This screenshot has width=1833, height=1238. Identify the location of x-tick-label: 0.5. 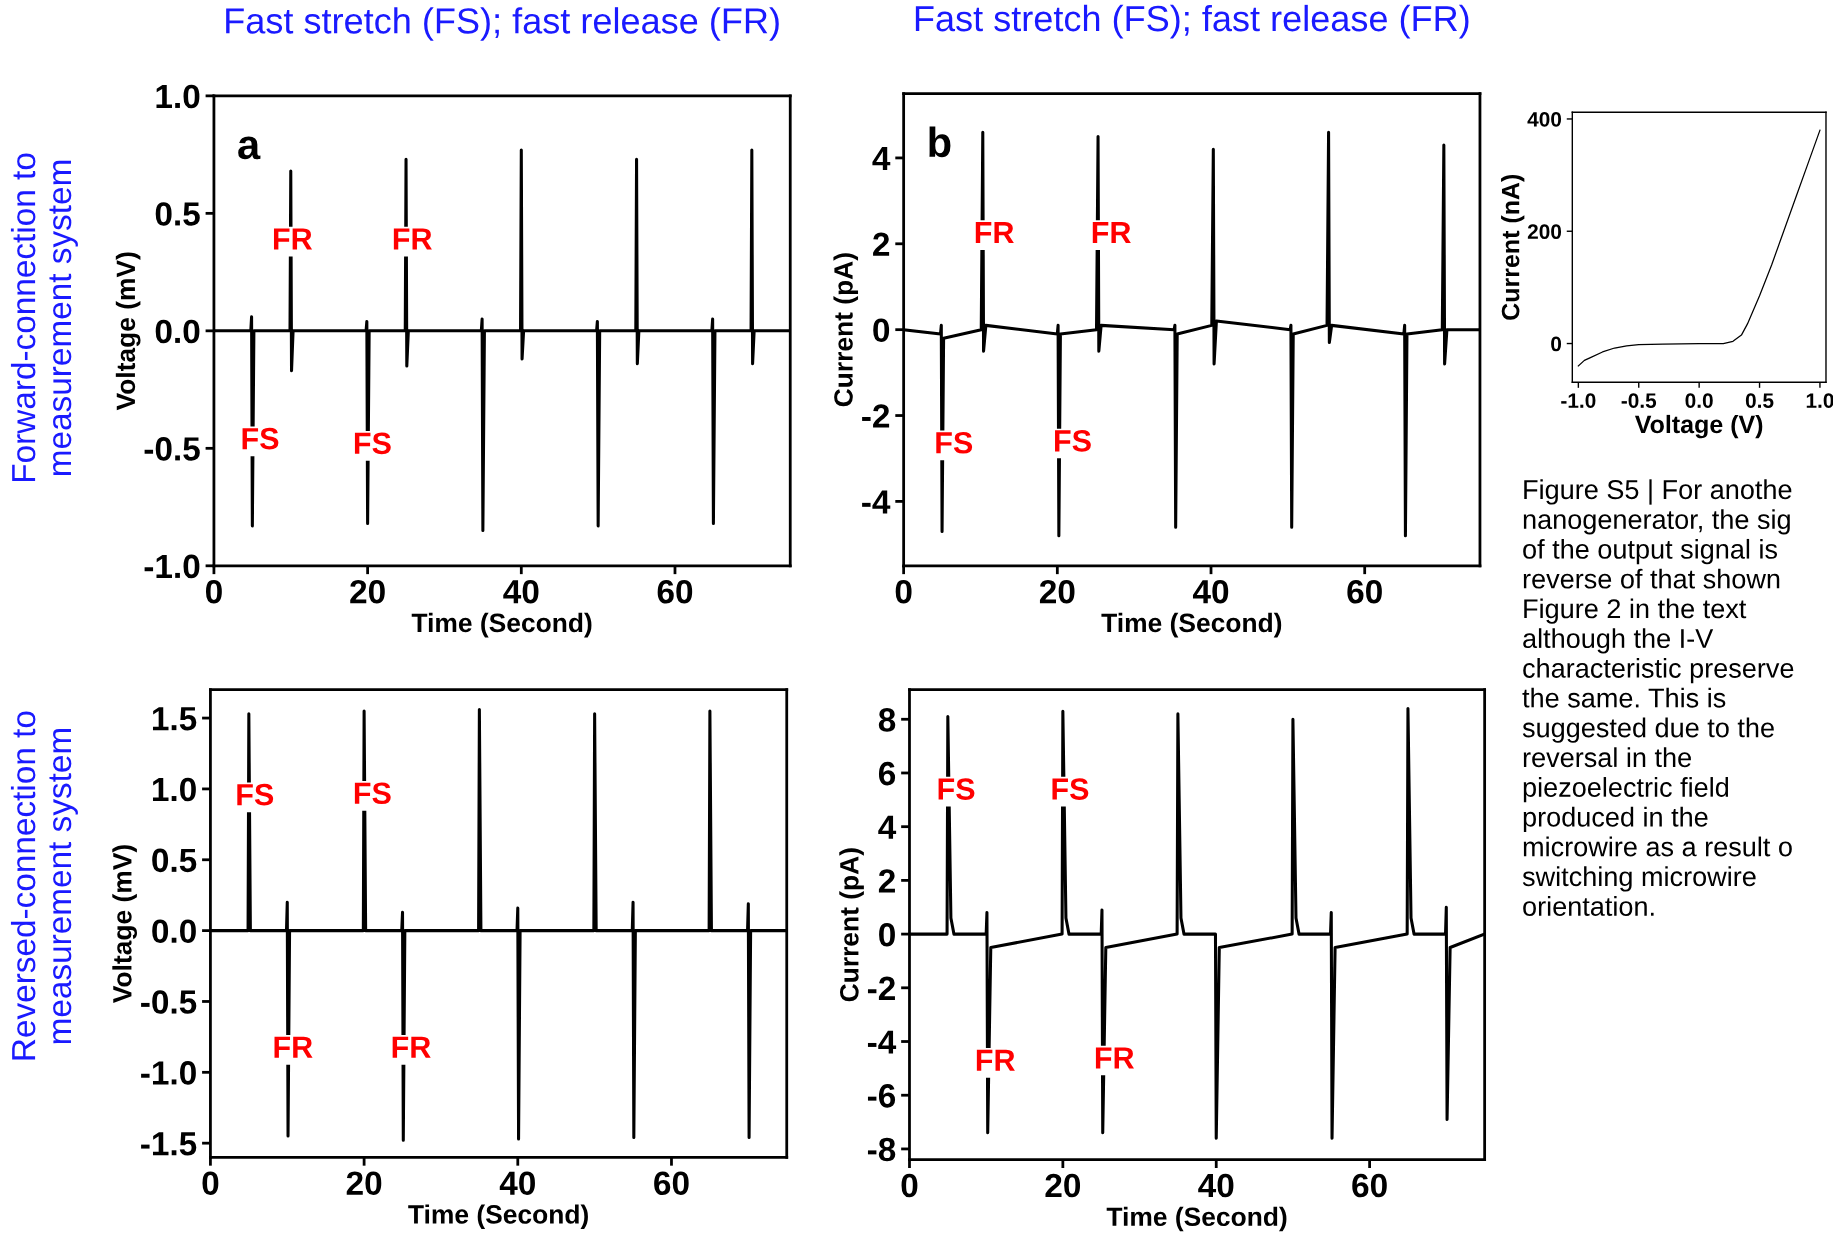
(1759, 400).